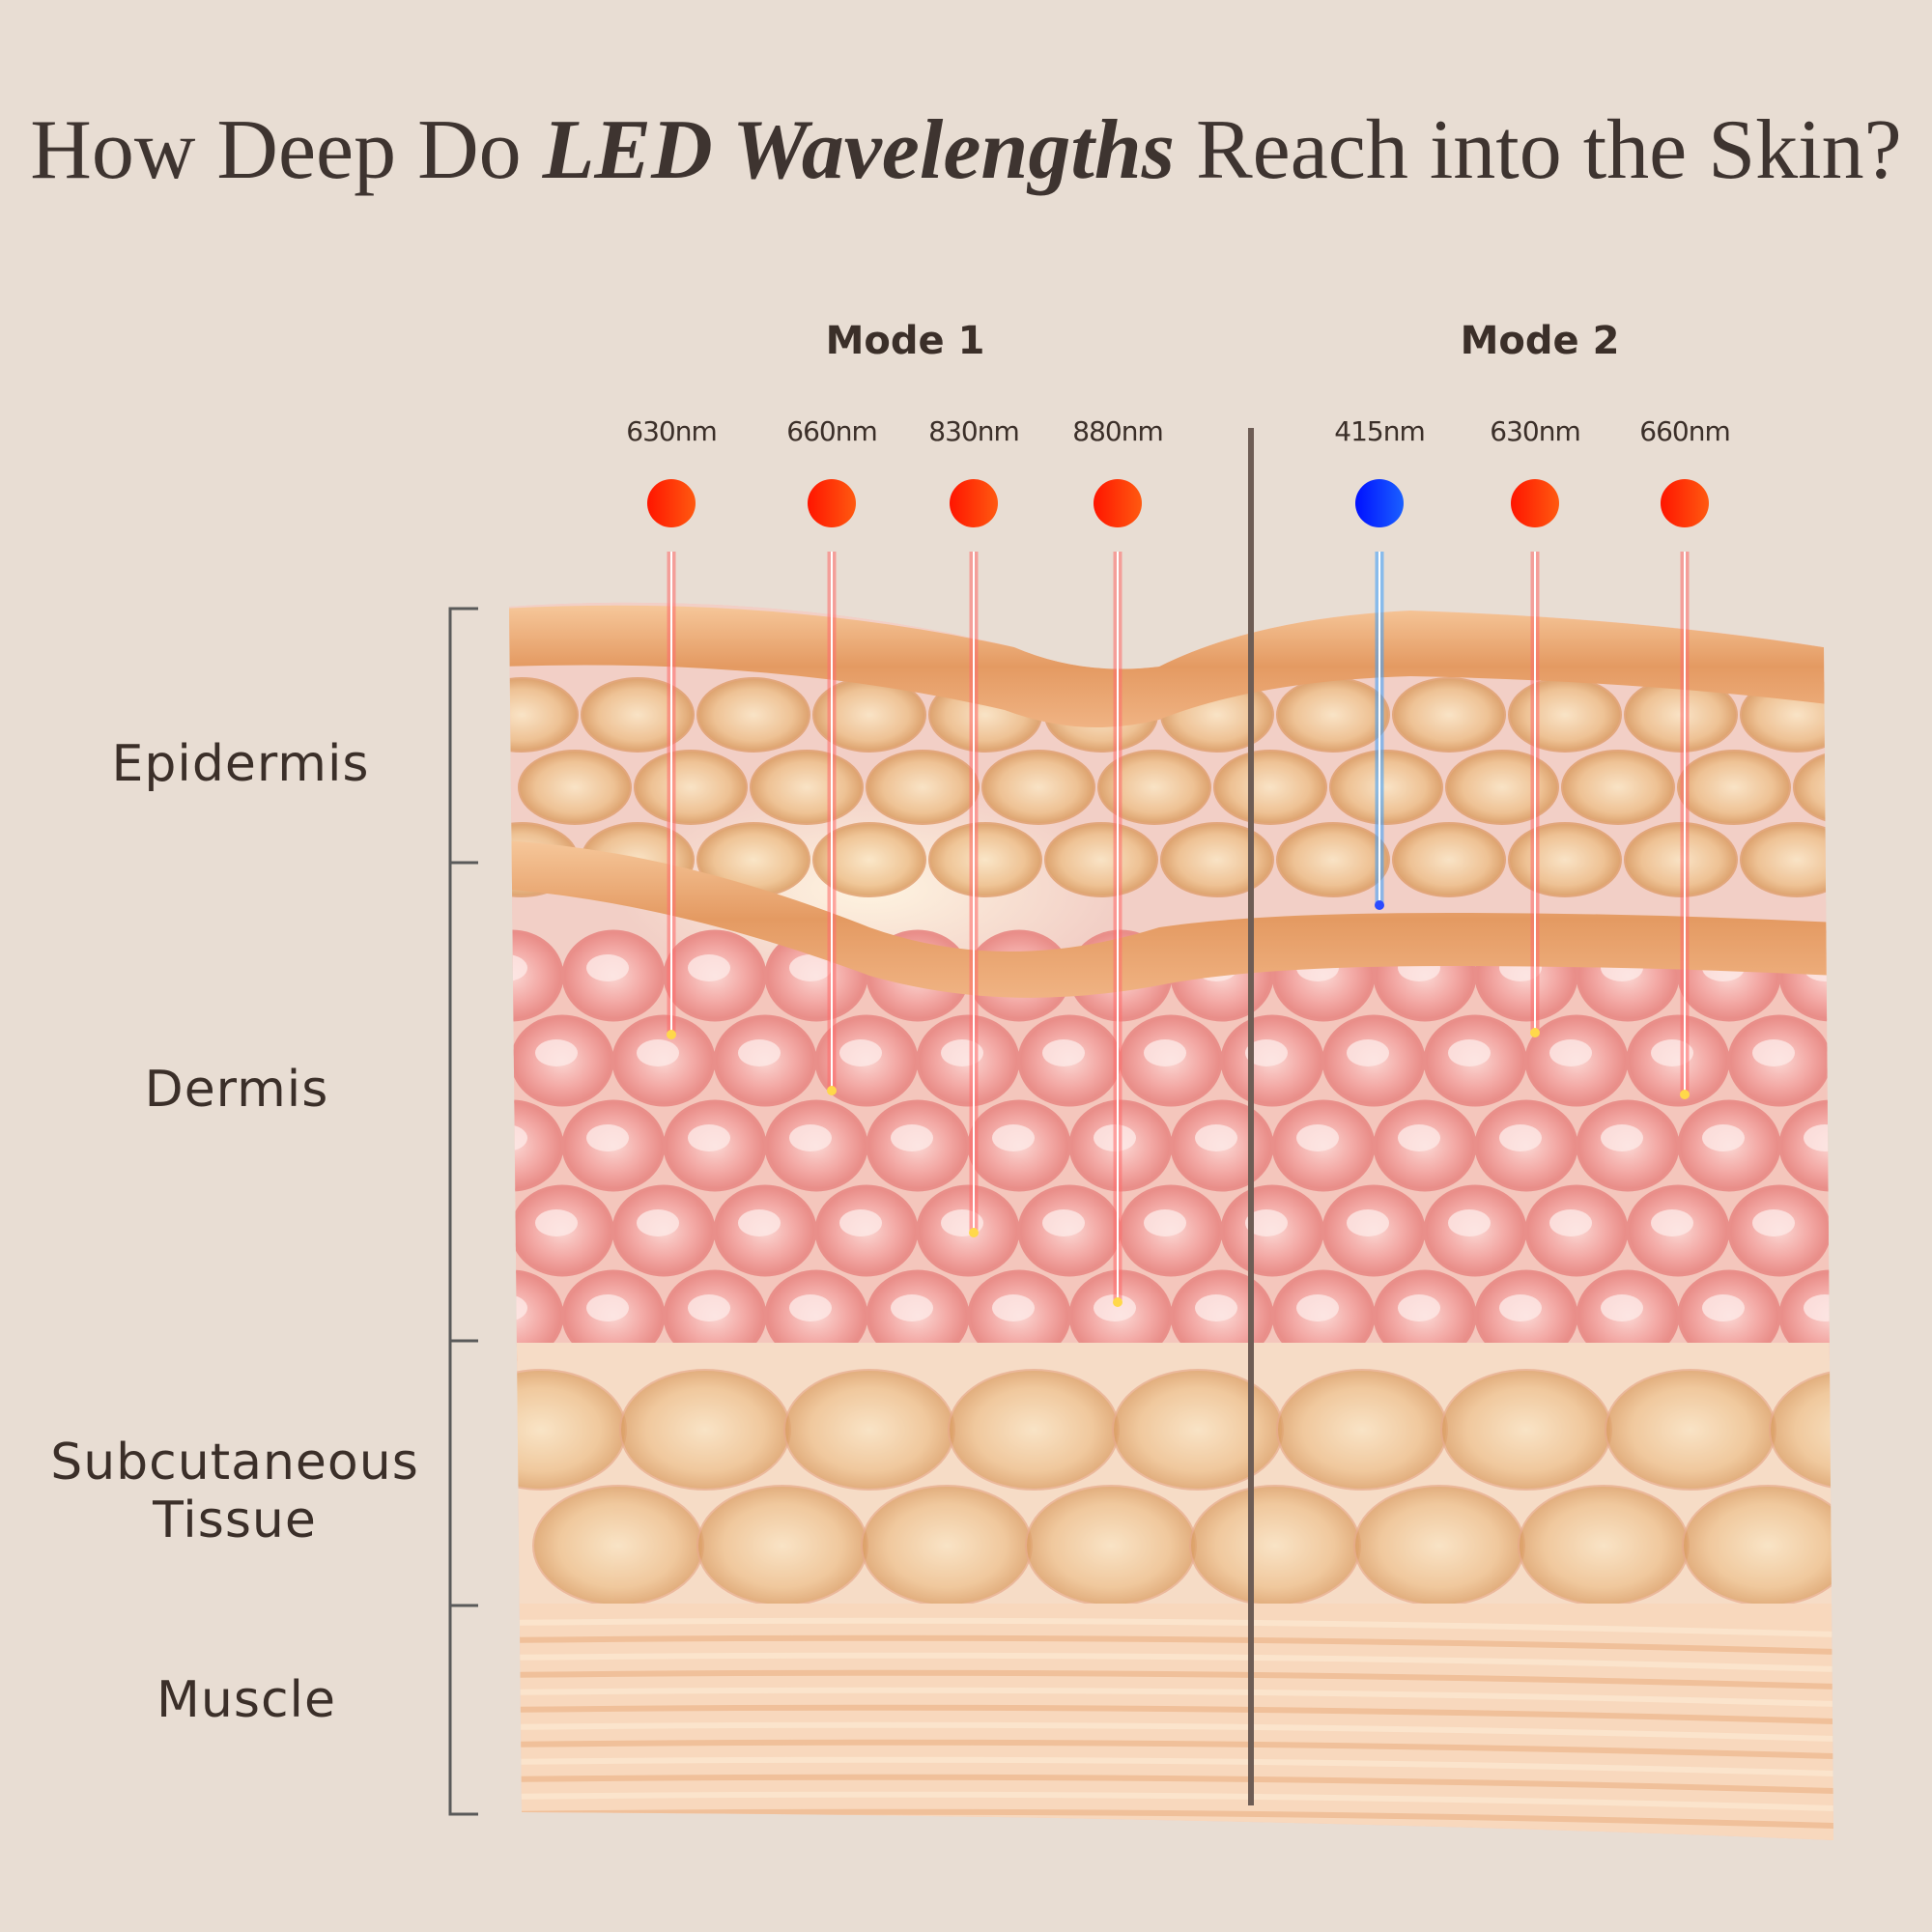  Describe the element at coordinates (1117, 431) in the screenshot. I see `wavelength-label: 880nm` at that location.